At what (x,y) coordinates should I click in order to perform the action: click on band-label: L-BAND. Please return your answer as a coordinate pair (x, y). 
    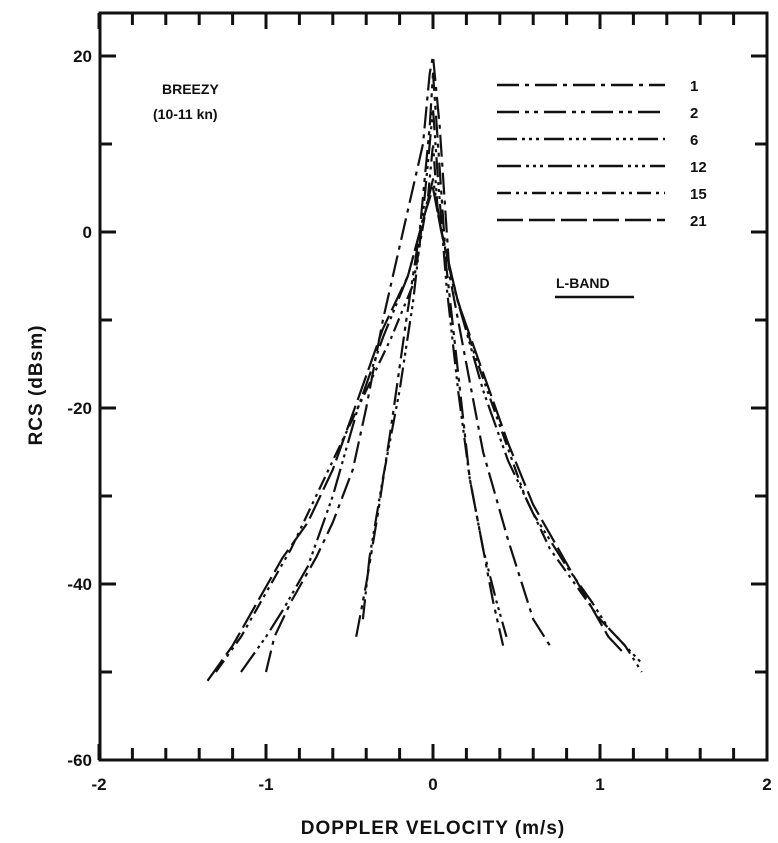
    Looking at the image, I should click on (583, 283).